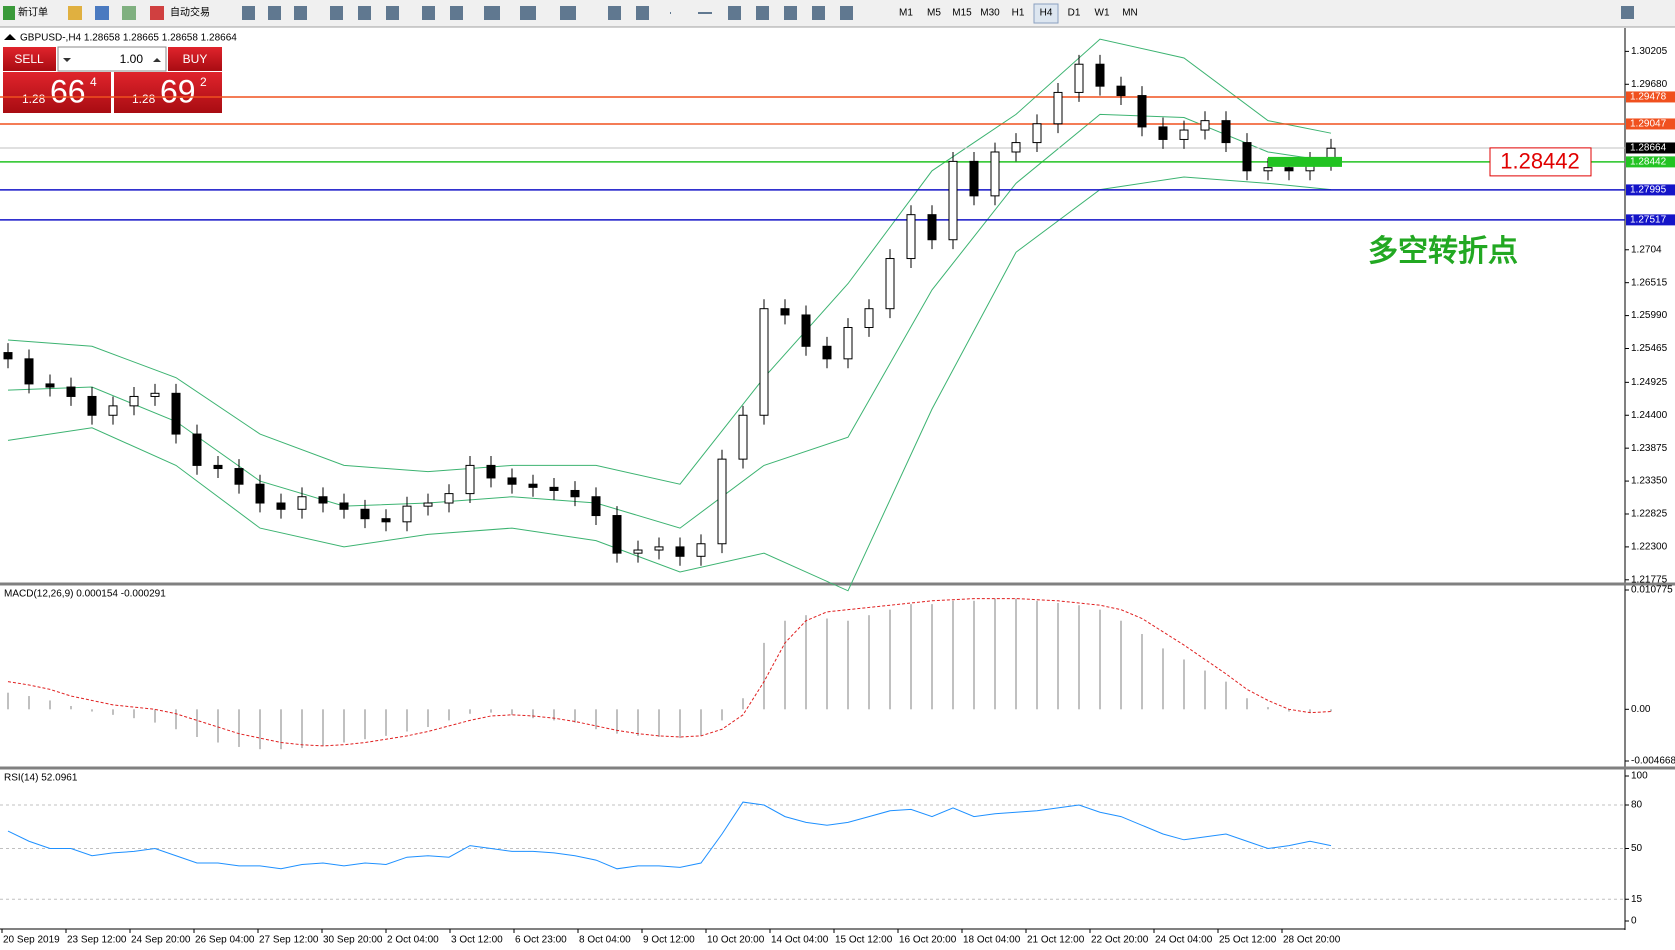  Describe the element at coordinates (1649, 51) in the screenshot. I see `price-tick-label: 1.30205` at that location.